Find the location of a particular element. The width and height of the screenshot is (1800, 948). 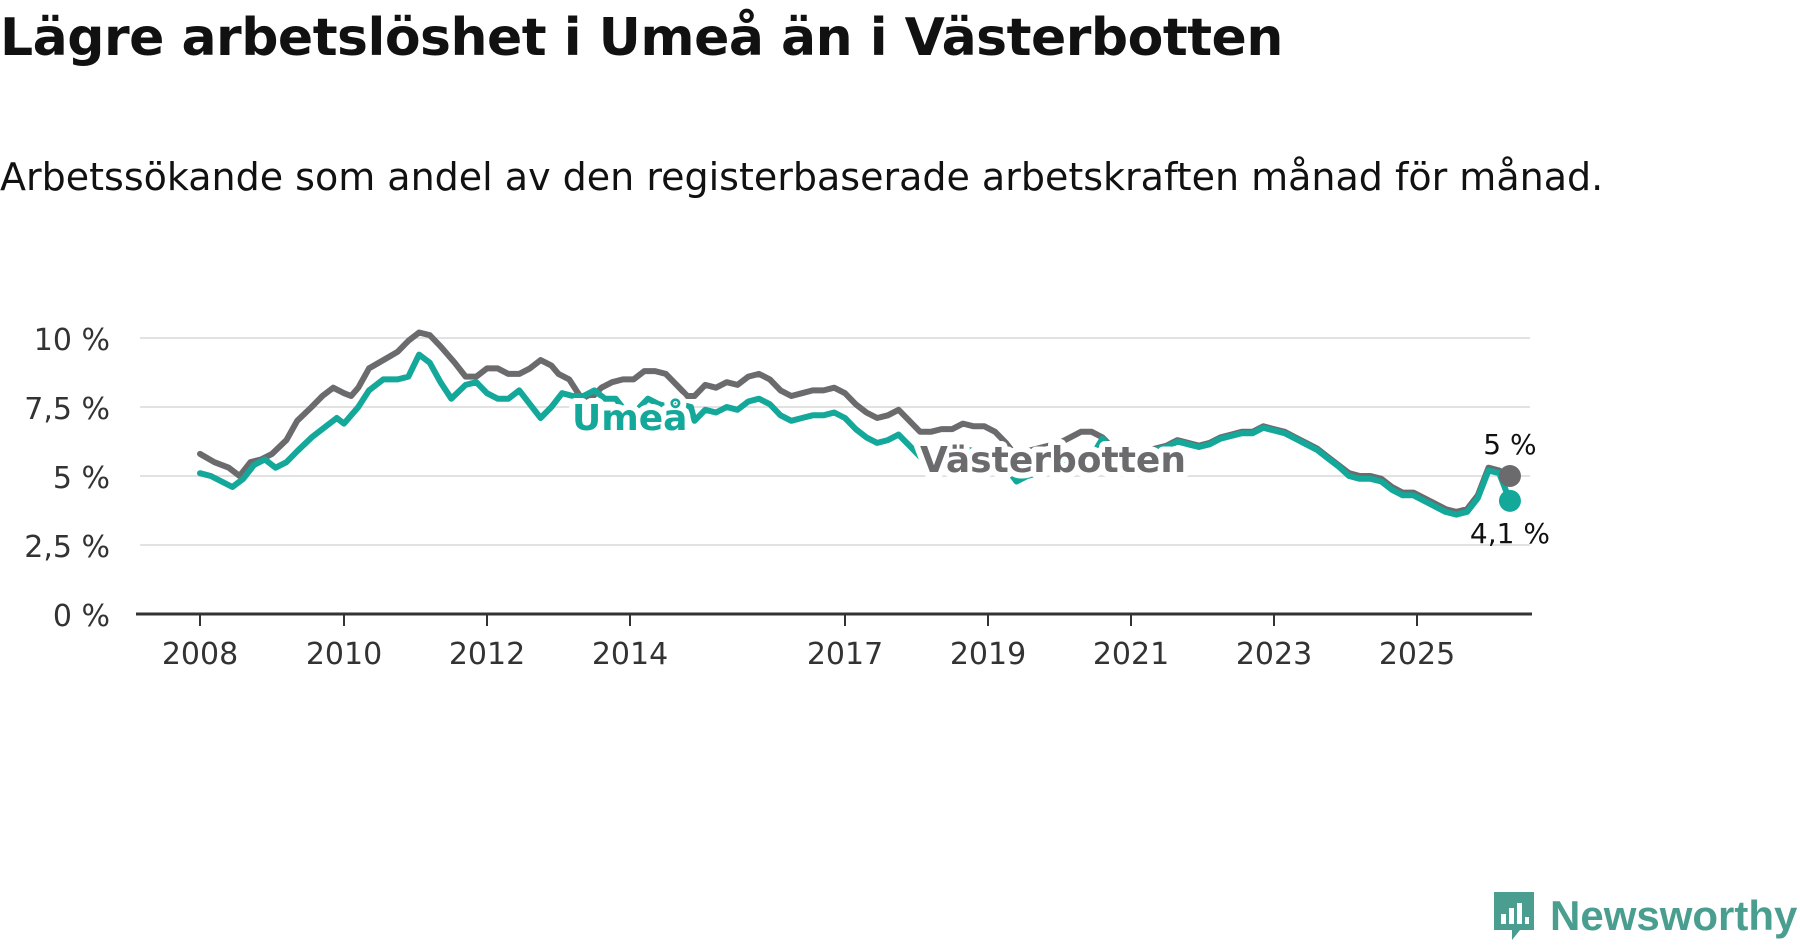

x-tick-label: 2012 is located at coordinates (487, 654).